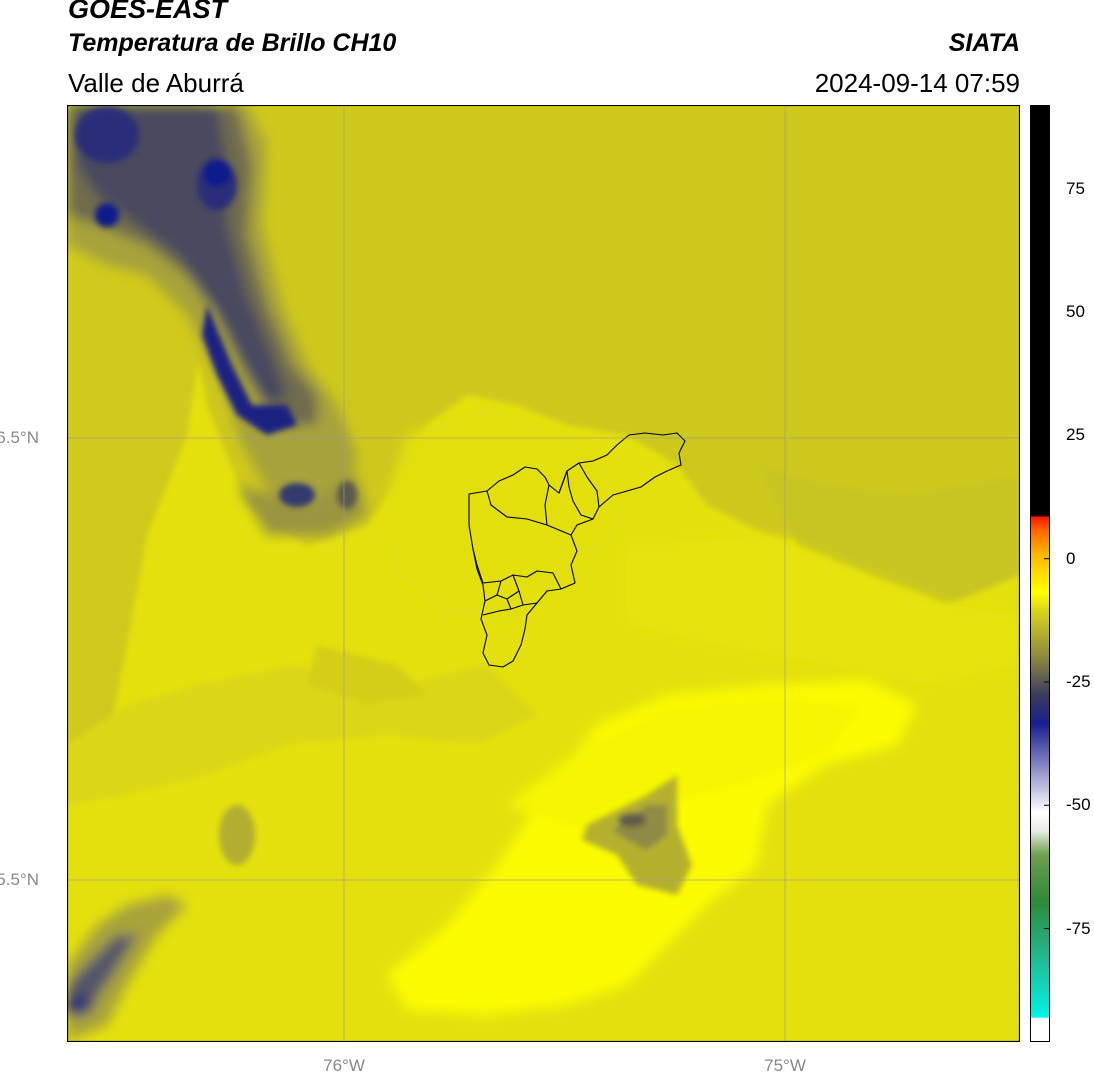 Image resolution: width=1094 pixels, height=1078 pixels. What do you see at coordinates (1075, 312) in the screenshot?
I see `colorbar-tick-label: 50` at bounding box center [1075, 312].